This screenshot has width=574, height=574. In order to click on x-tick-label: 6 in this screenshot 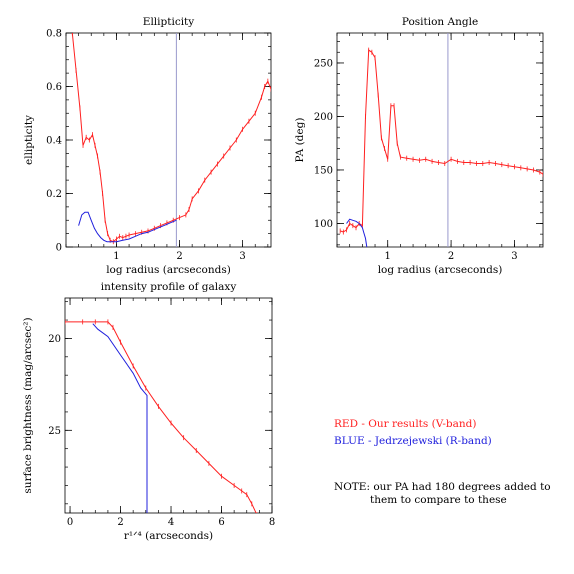, I will do `click(221, 522)`.